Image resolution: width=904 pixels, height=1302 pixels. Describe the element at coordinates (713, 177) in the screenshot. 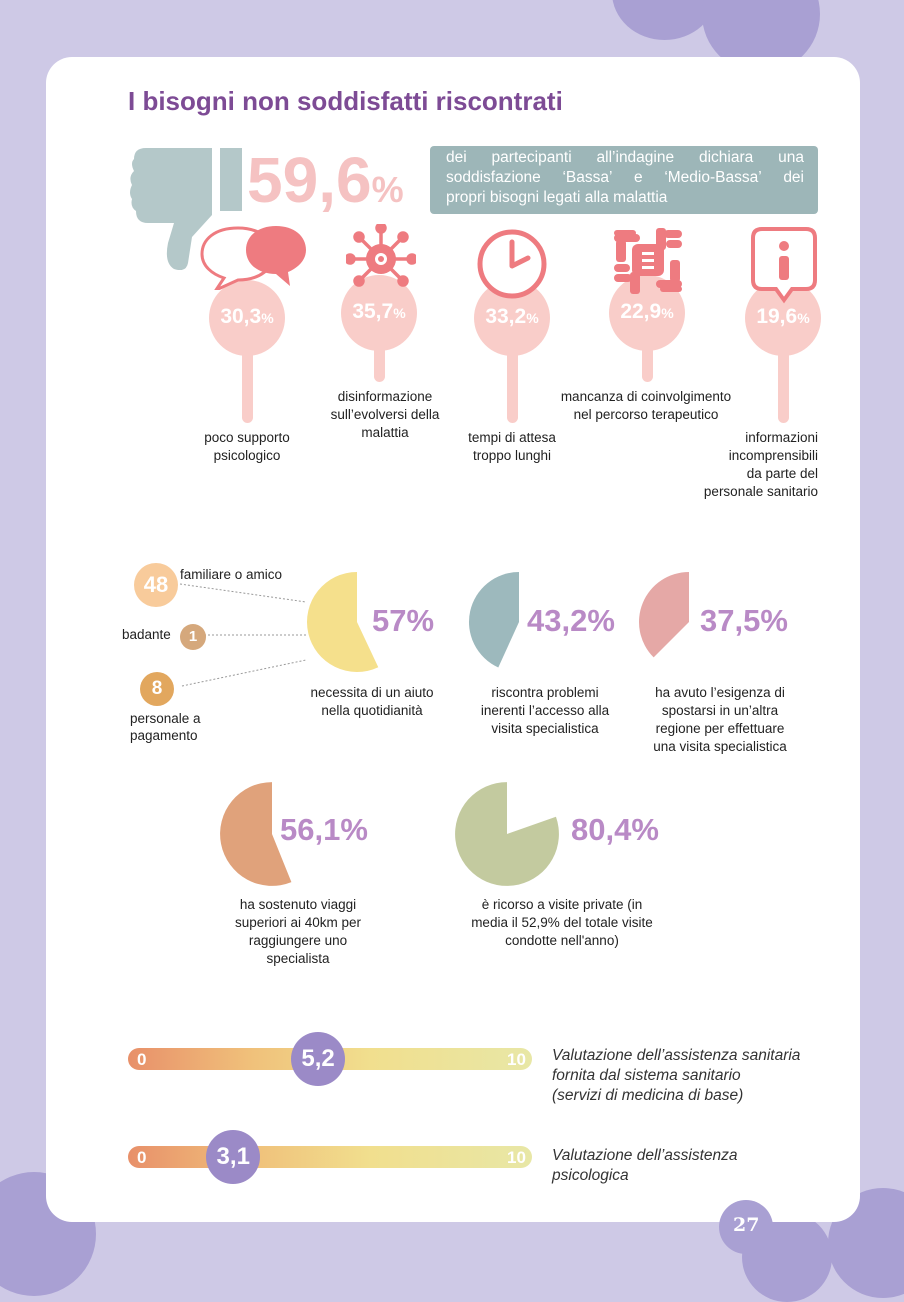

I see `banner-word: ‘Medio-Bassa’` at that location.